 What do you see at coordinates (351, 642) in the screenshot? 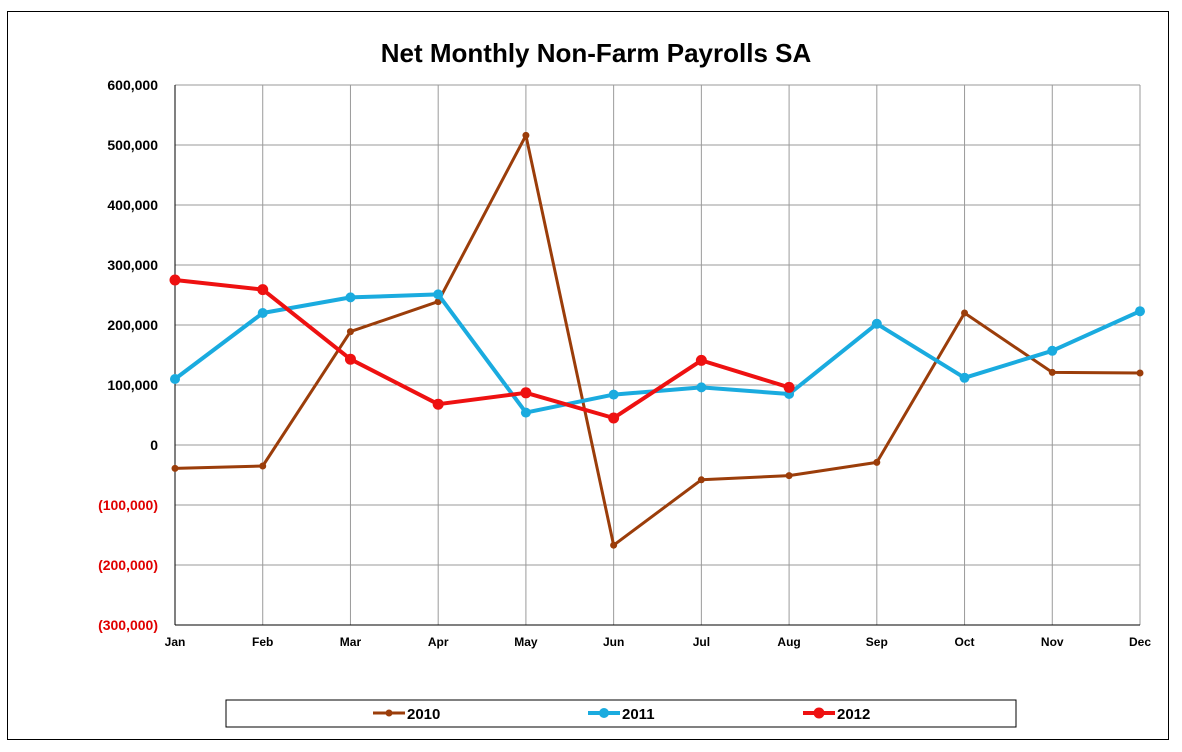
I see `x-tick-label: Mar` at bounding box center [351, 642].